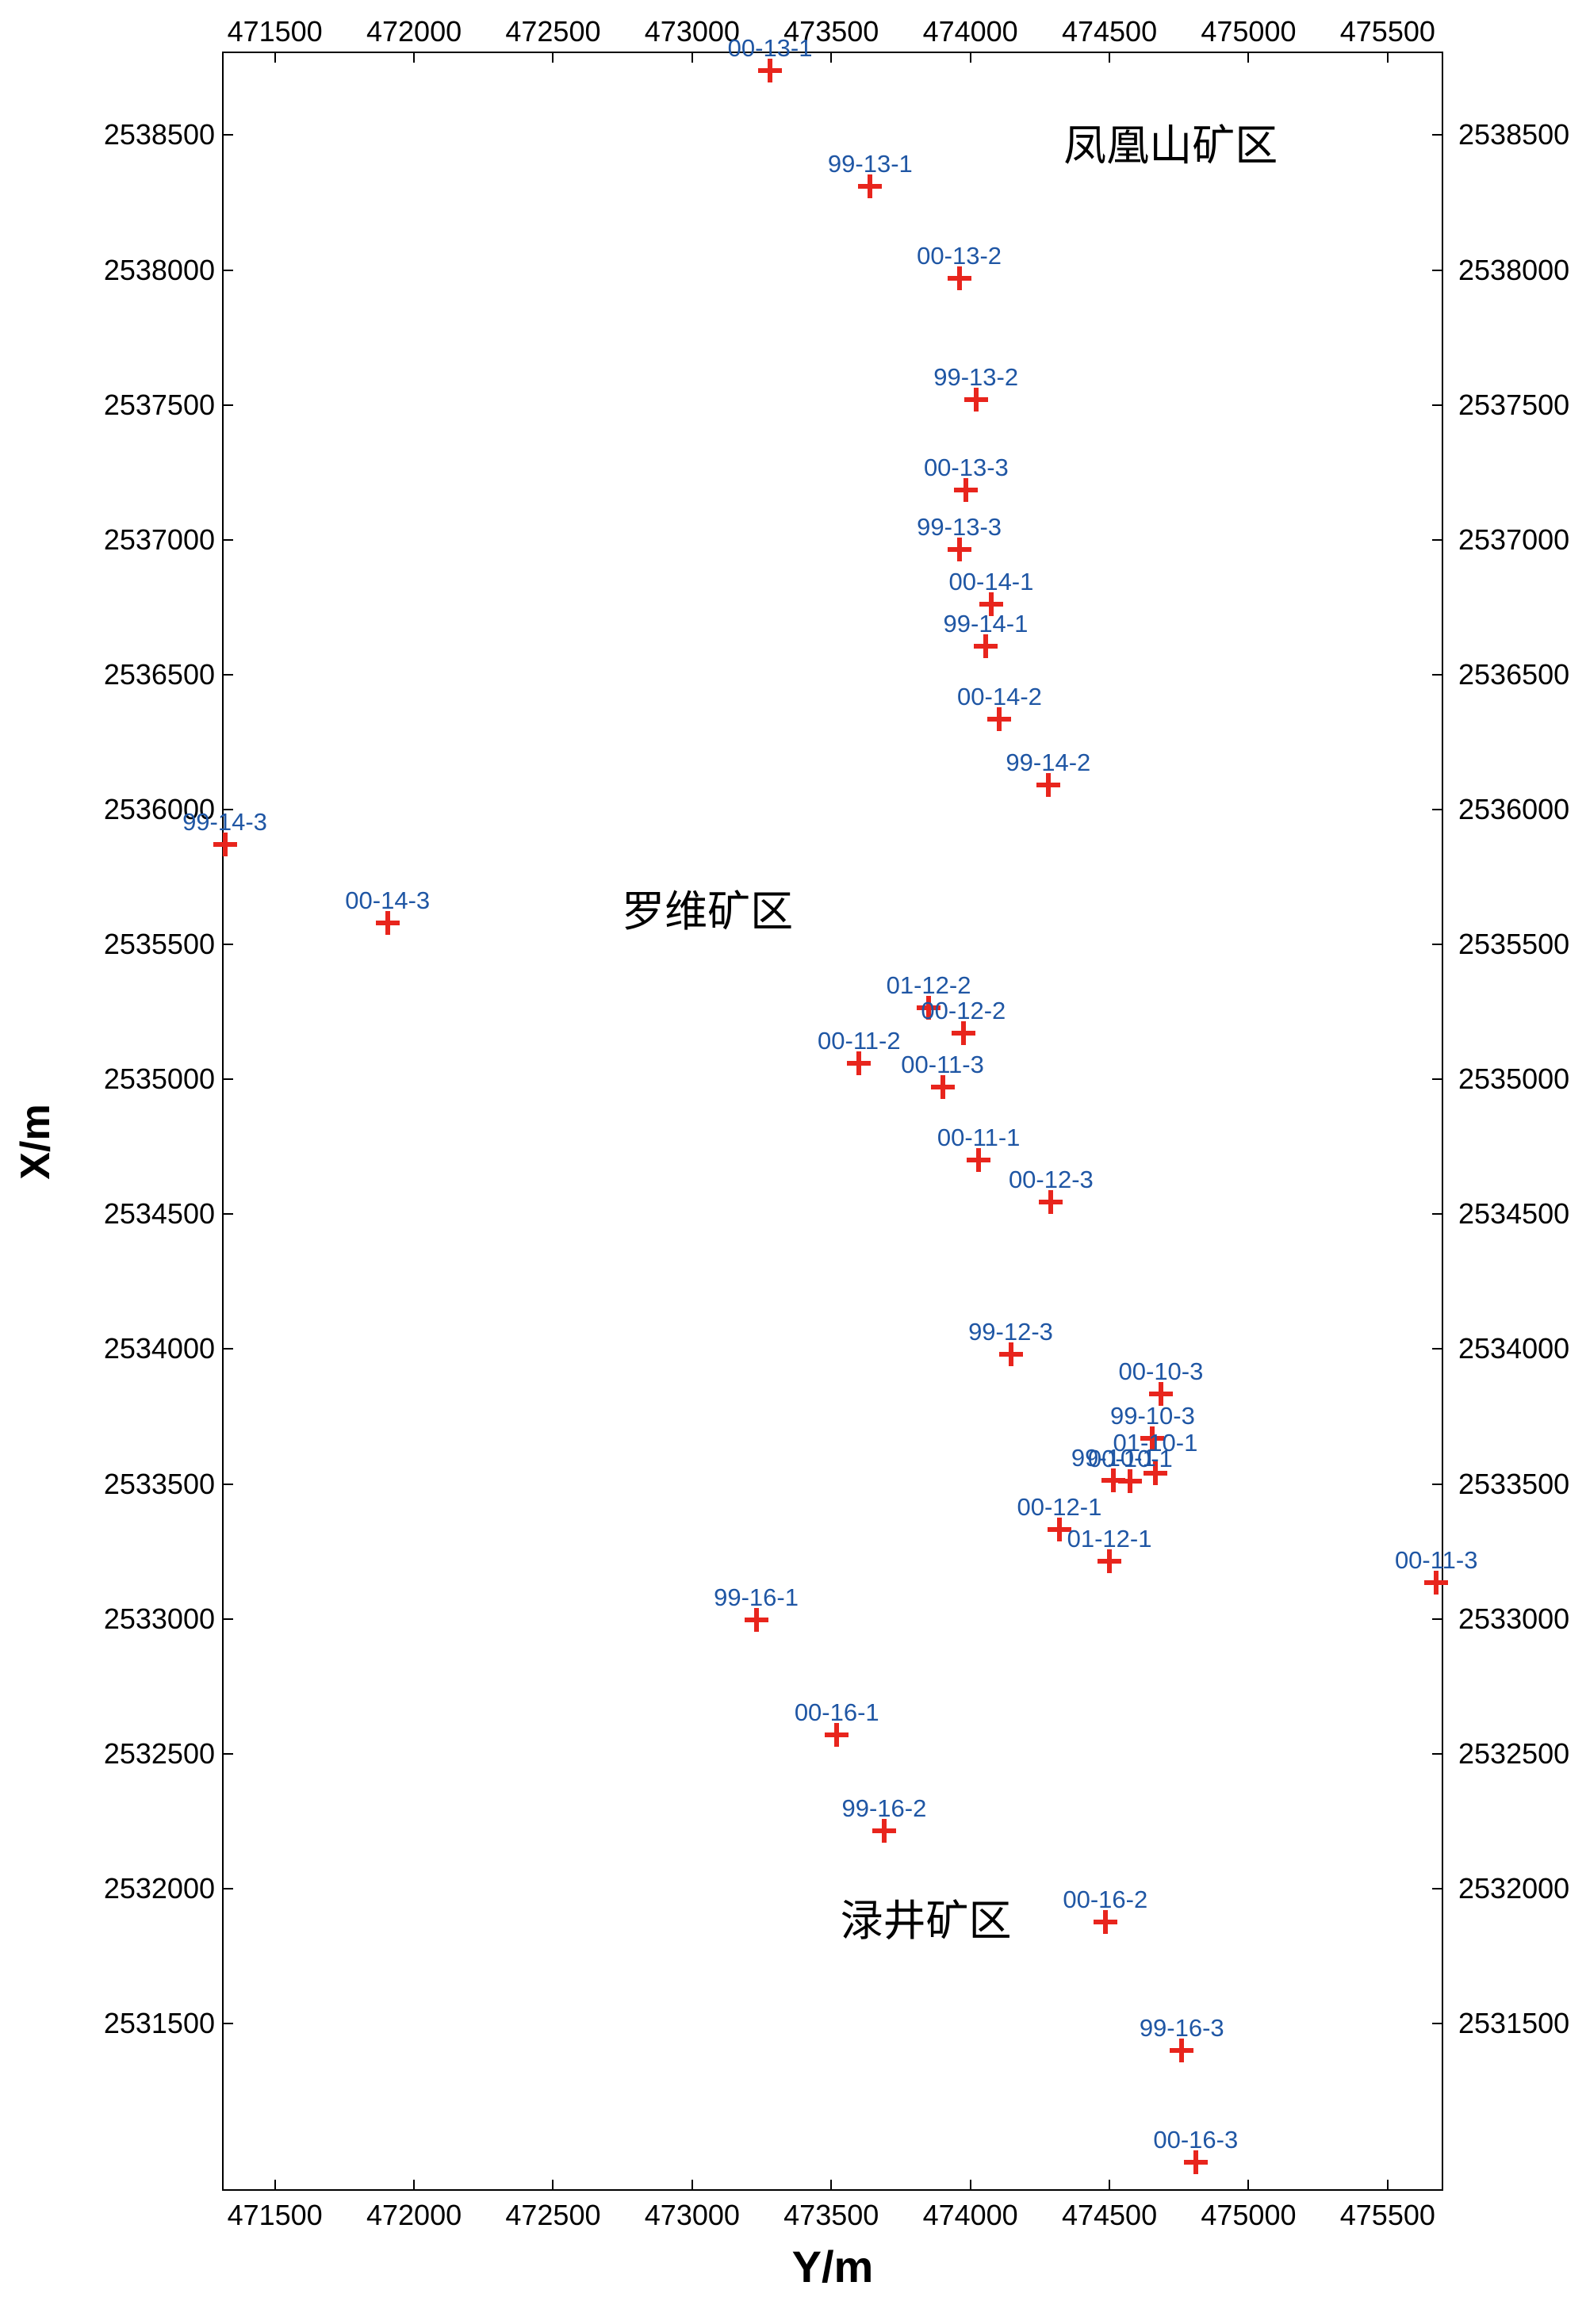 The height and width of the screenshot is (2324, 1586). Describe the element at coordinates (1110, 32) in the screenshot. I see `x-axis-tick-label-top: 474500` at that location.